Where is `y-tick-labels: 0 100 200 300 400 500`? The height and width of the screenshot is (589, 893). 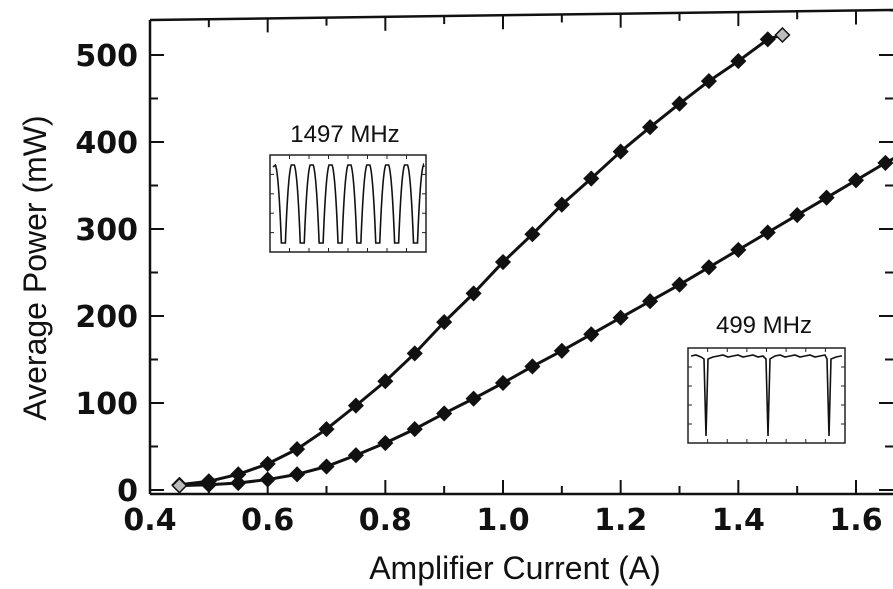 y-tick-labels: 0 100 200 300 400 500 is located at coordinates (106, 274).